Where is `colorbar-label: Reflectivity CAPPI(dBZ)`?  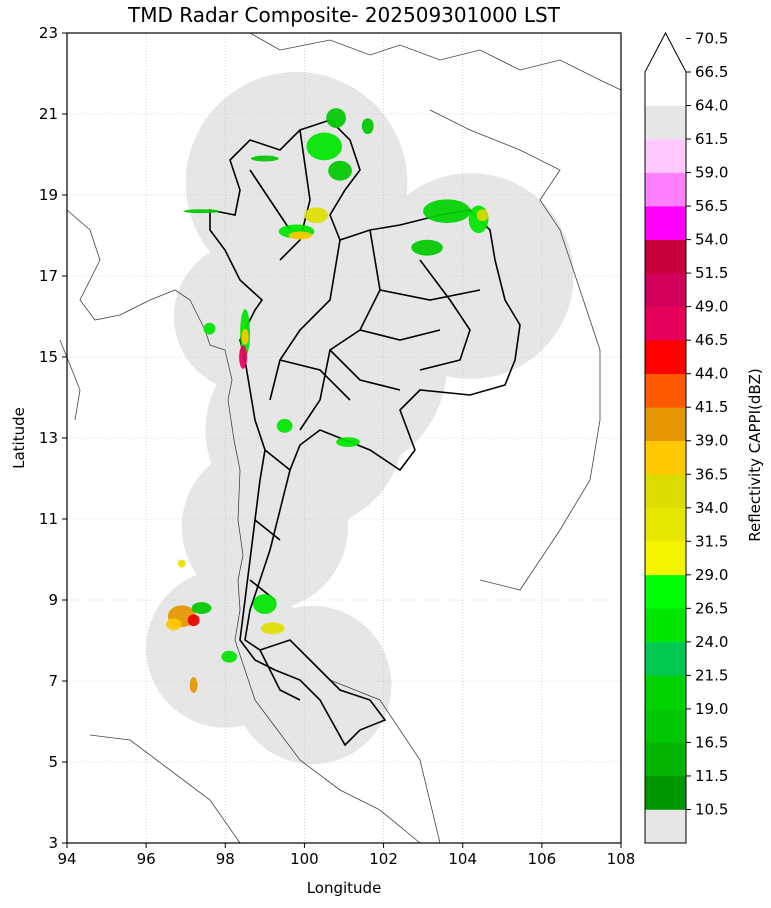 colorbar-label: Reflectivity CAPPI(dBZ) is located at coordinates (755, 455).